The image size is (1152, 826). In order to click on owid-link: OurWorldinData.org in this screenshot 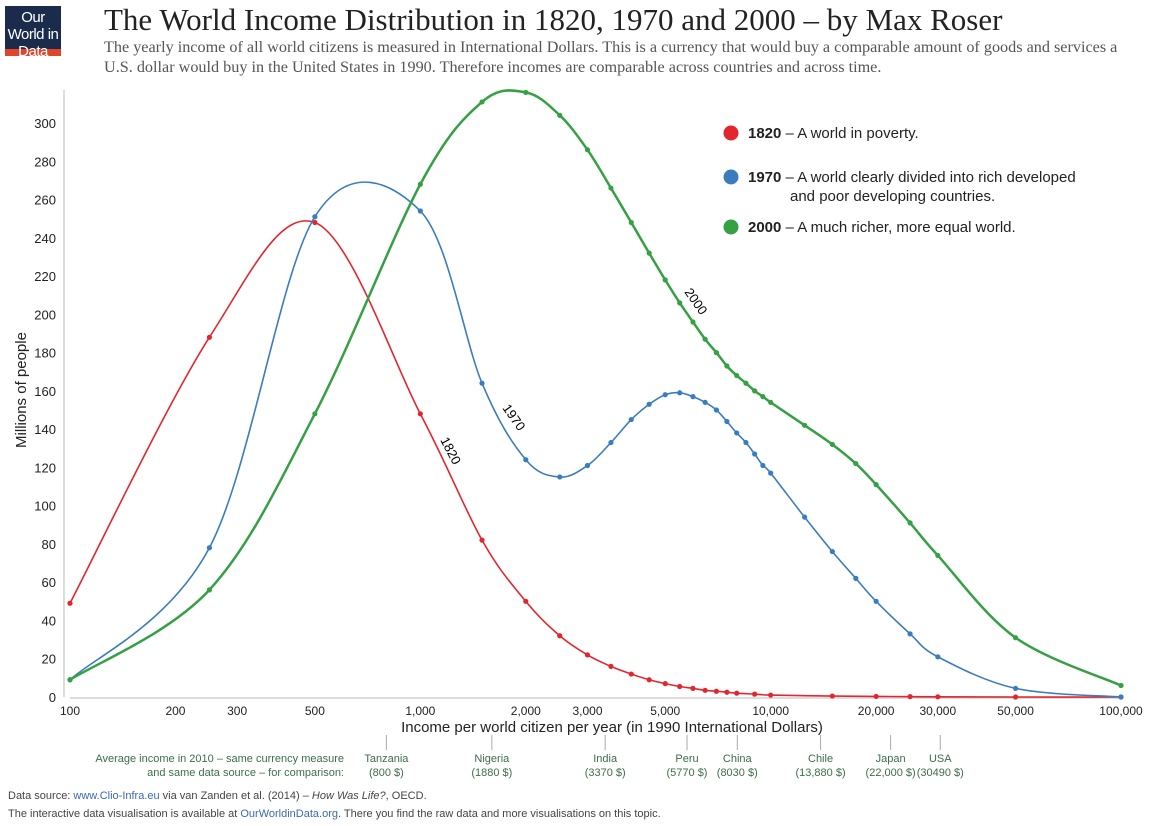, I will do `click(289, 814)`.